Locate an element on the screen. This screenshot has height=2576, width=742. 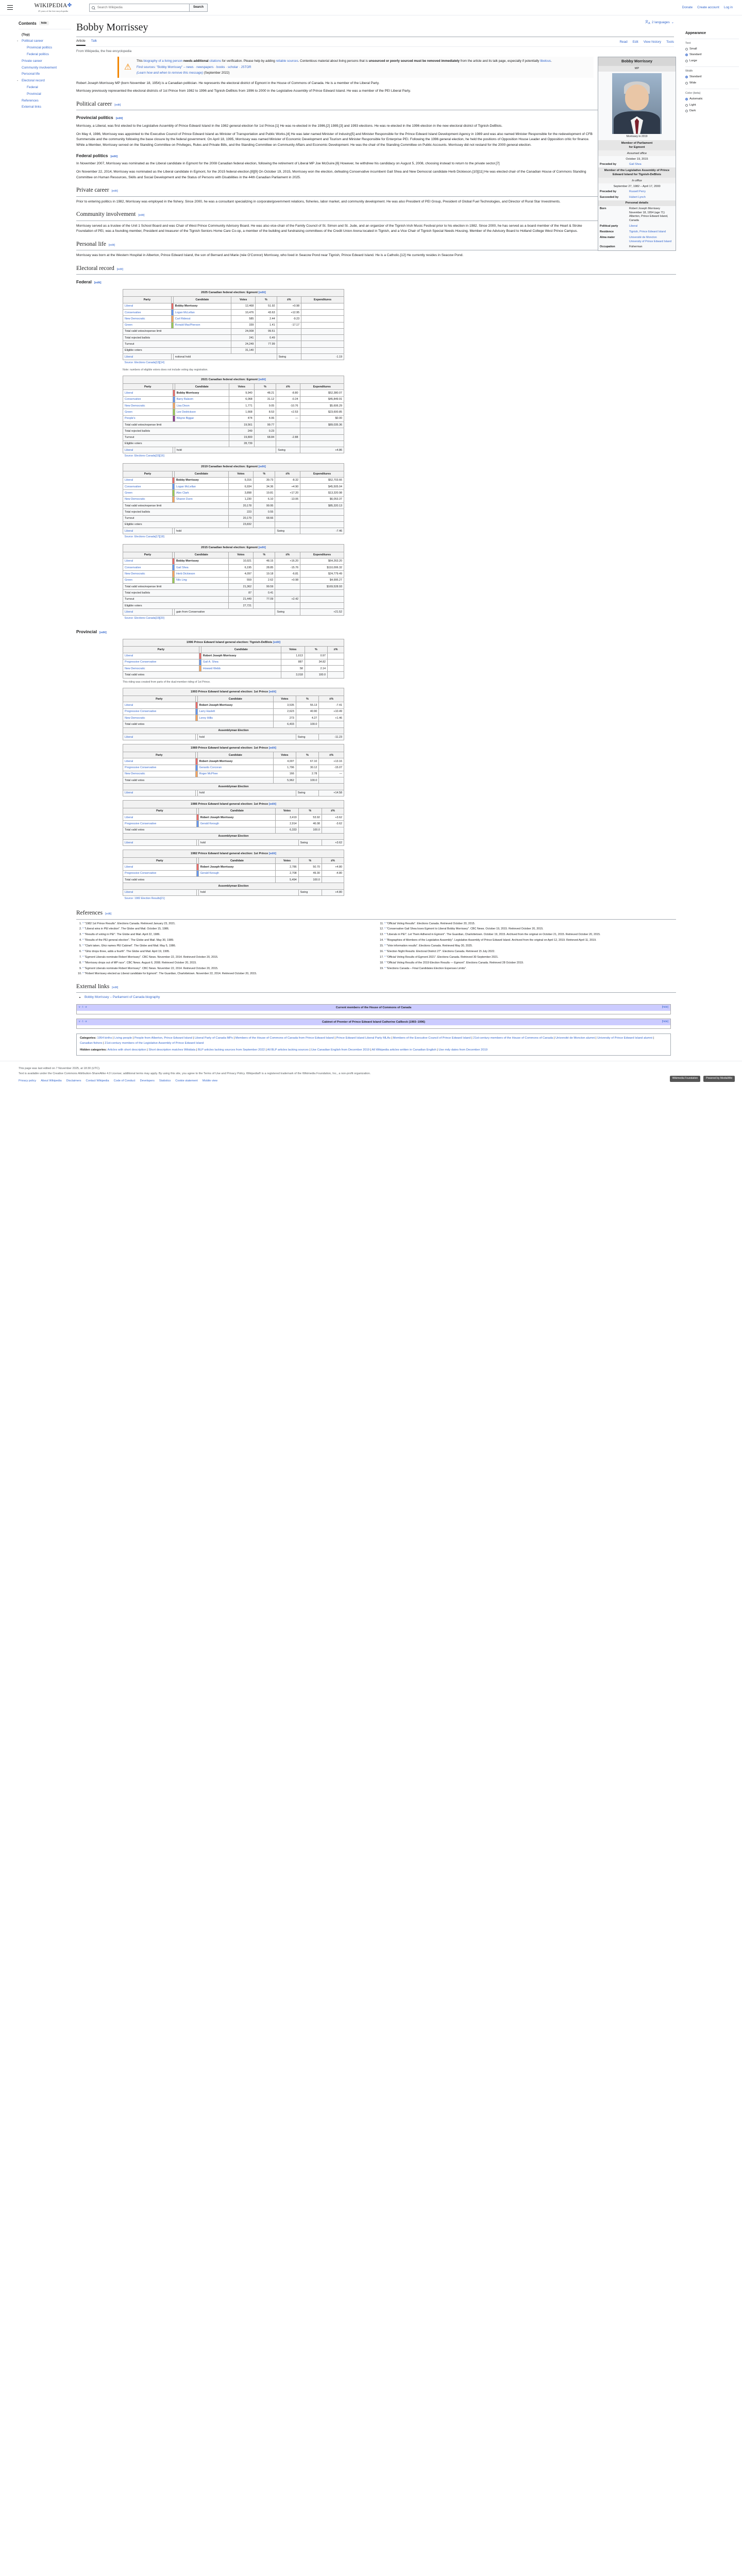
cell-candidate: Bobby Morrissey is located at coordinates (201, 480).